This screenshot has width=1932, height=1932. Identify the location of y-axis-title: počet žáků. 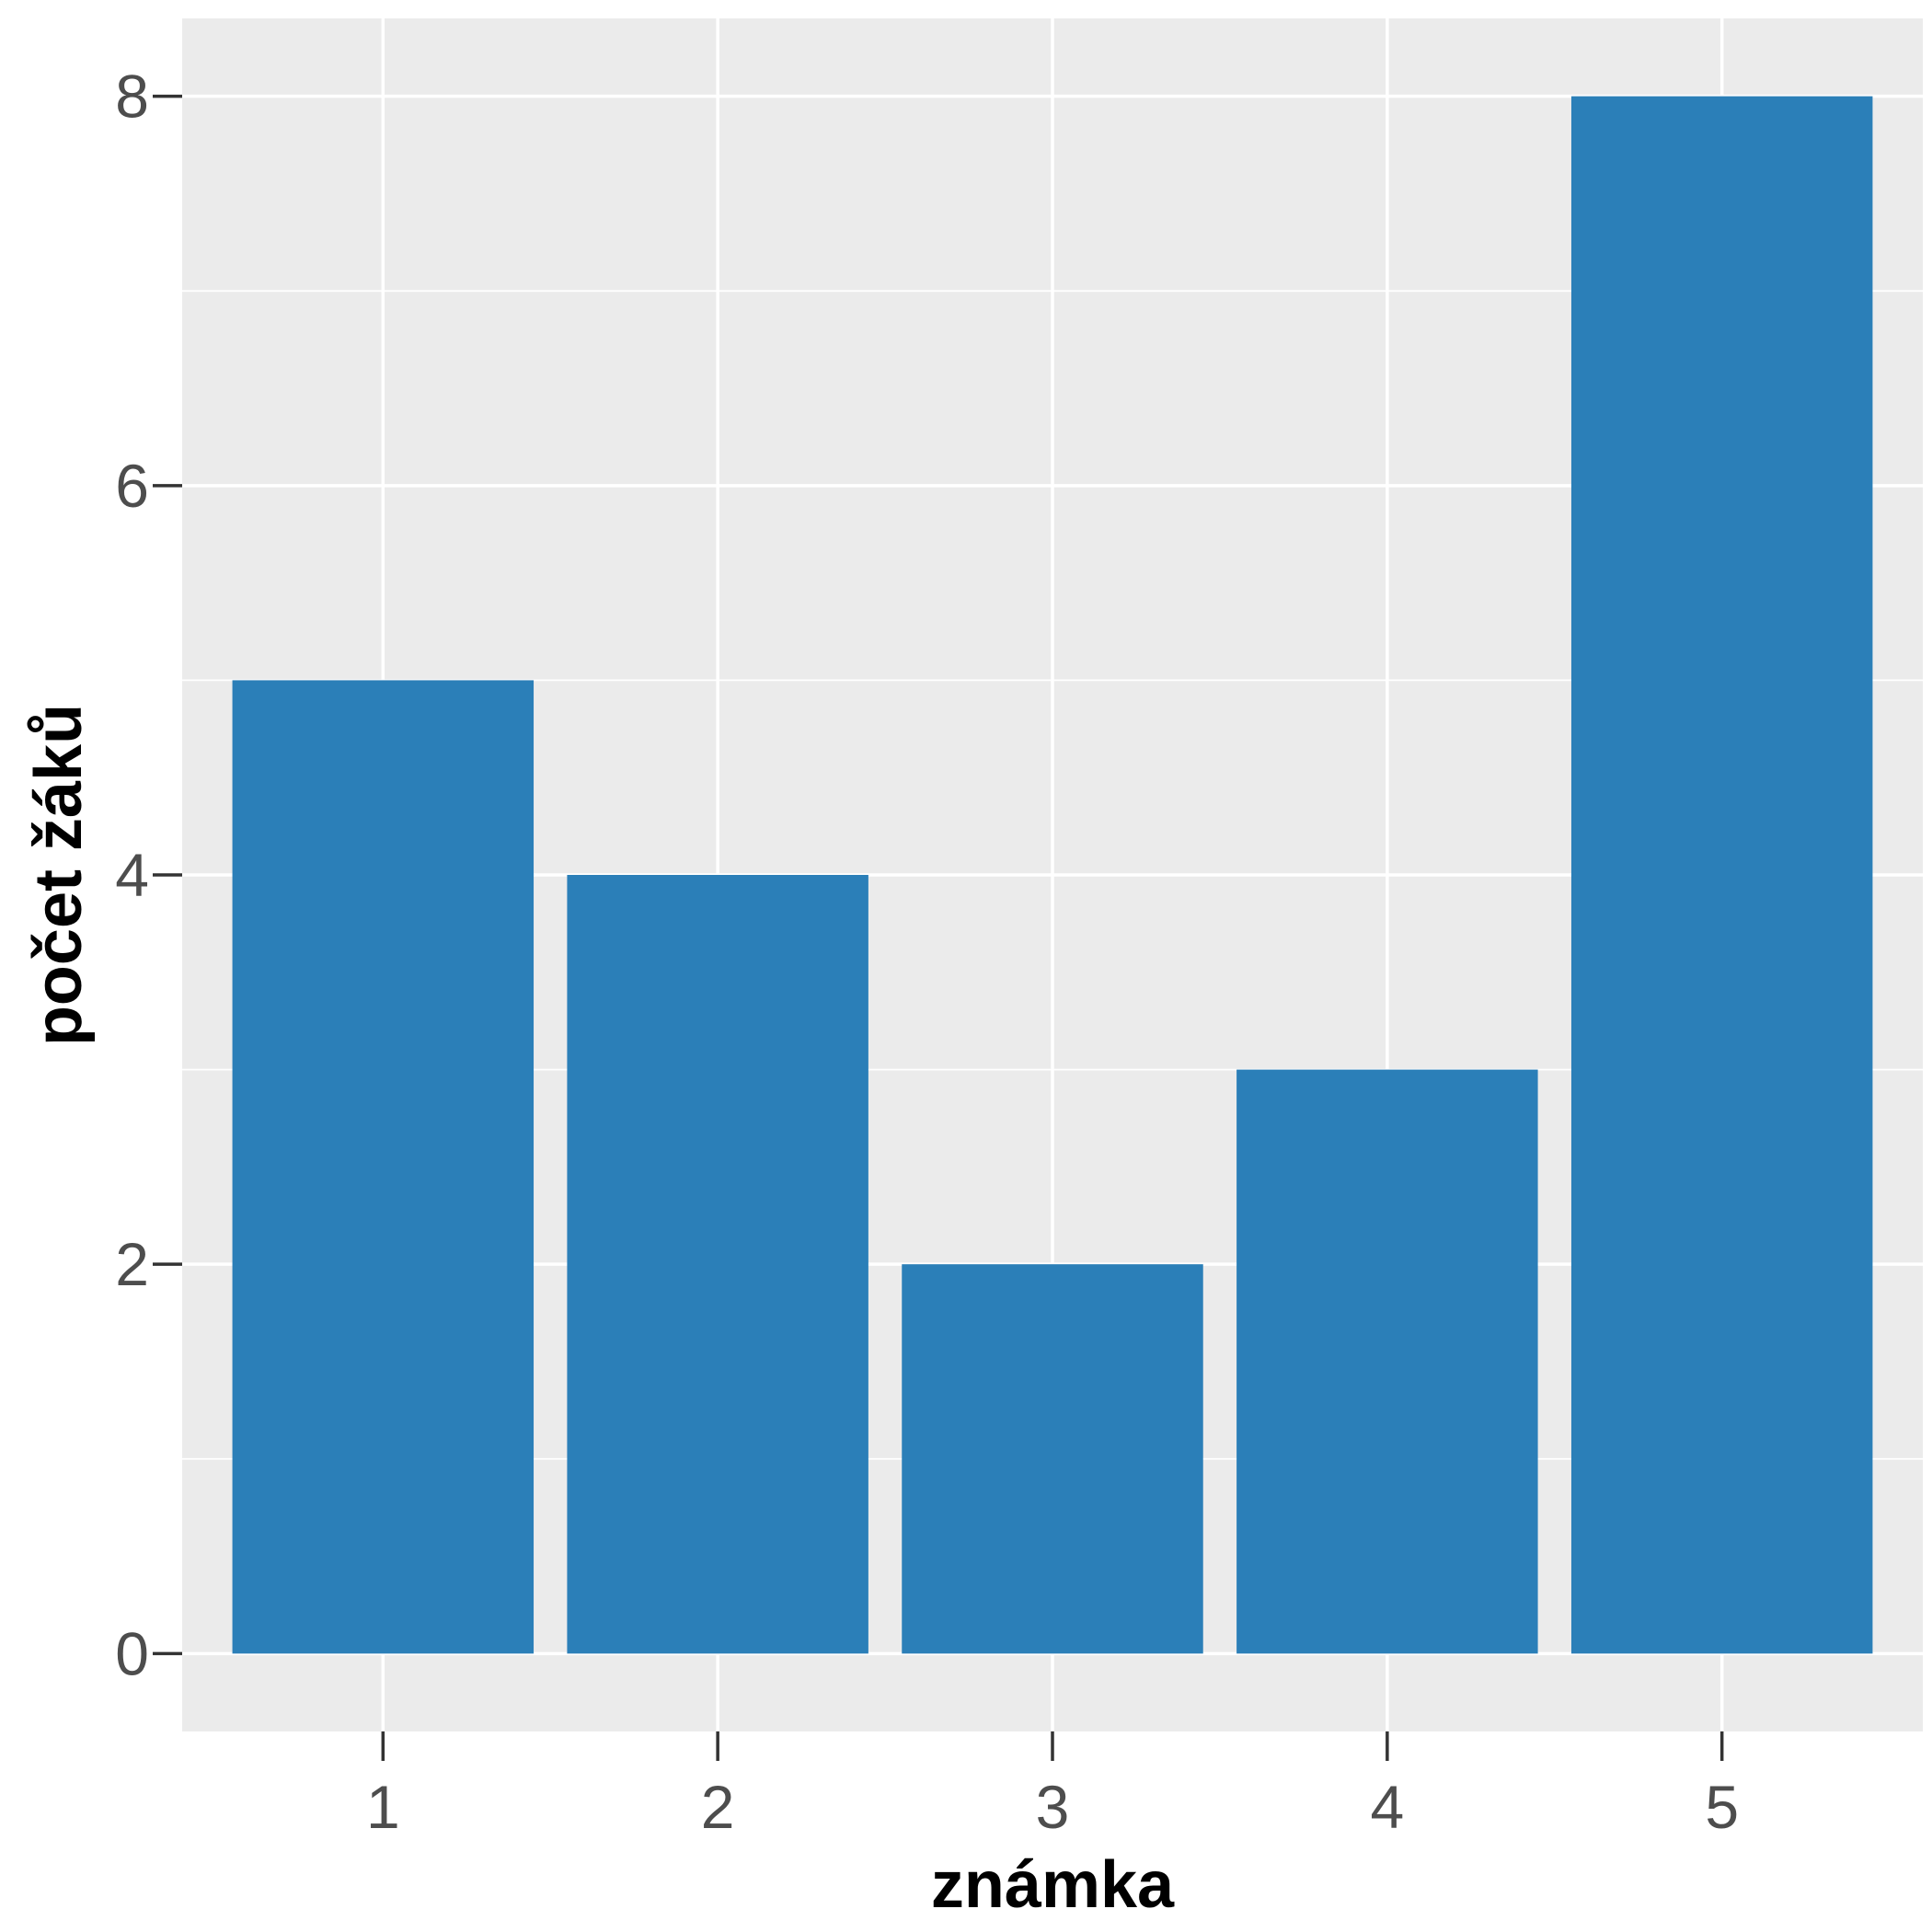
(59, 875).